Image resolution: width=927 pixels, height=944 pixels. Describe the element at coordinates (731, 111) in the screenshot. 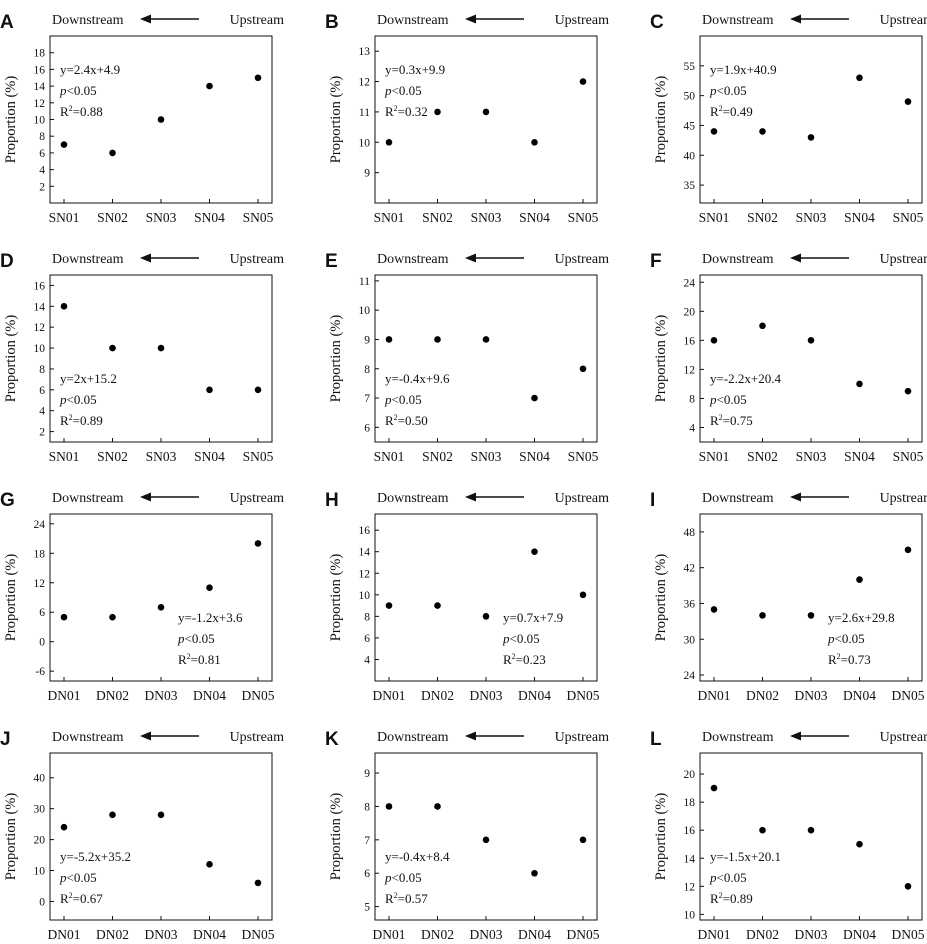

I see `r-squared: R2=0.49` at that location.